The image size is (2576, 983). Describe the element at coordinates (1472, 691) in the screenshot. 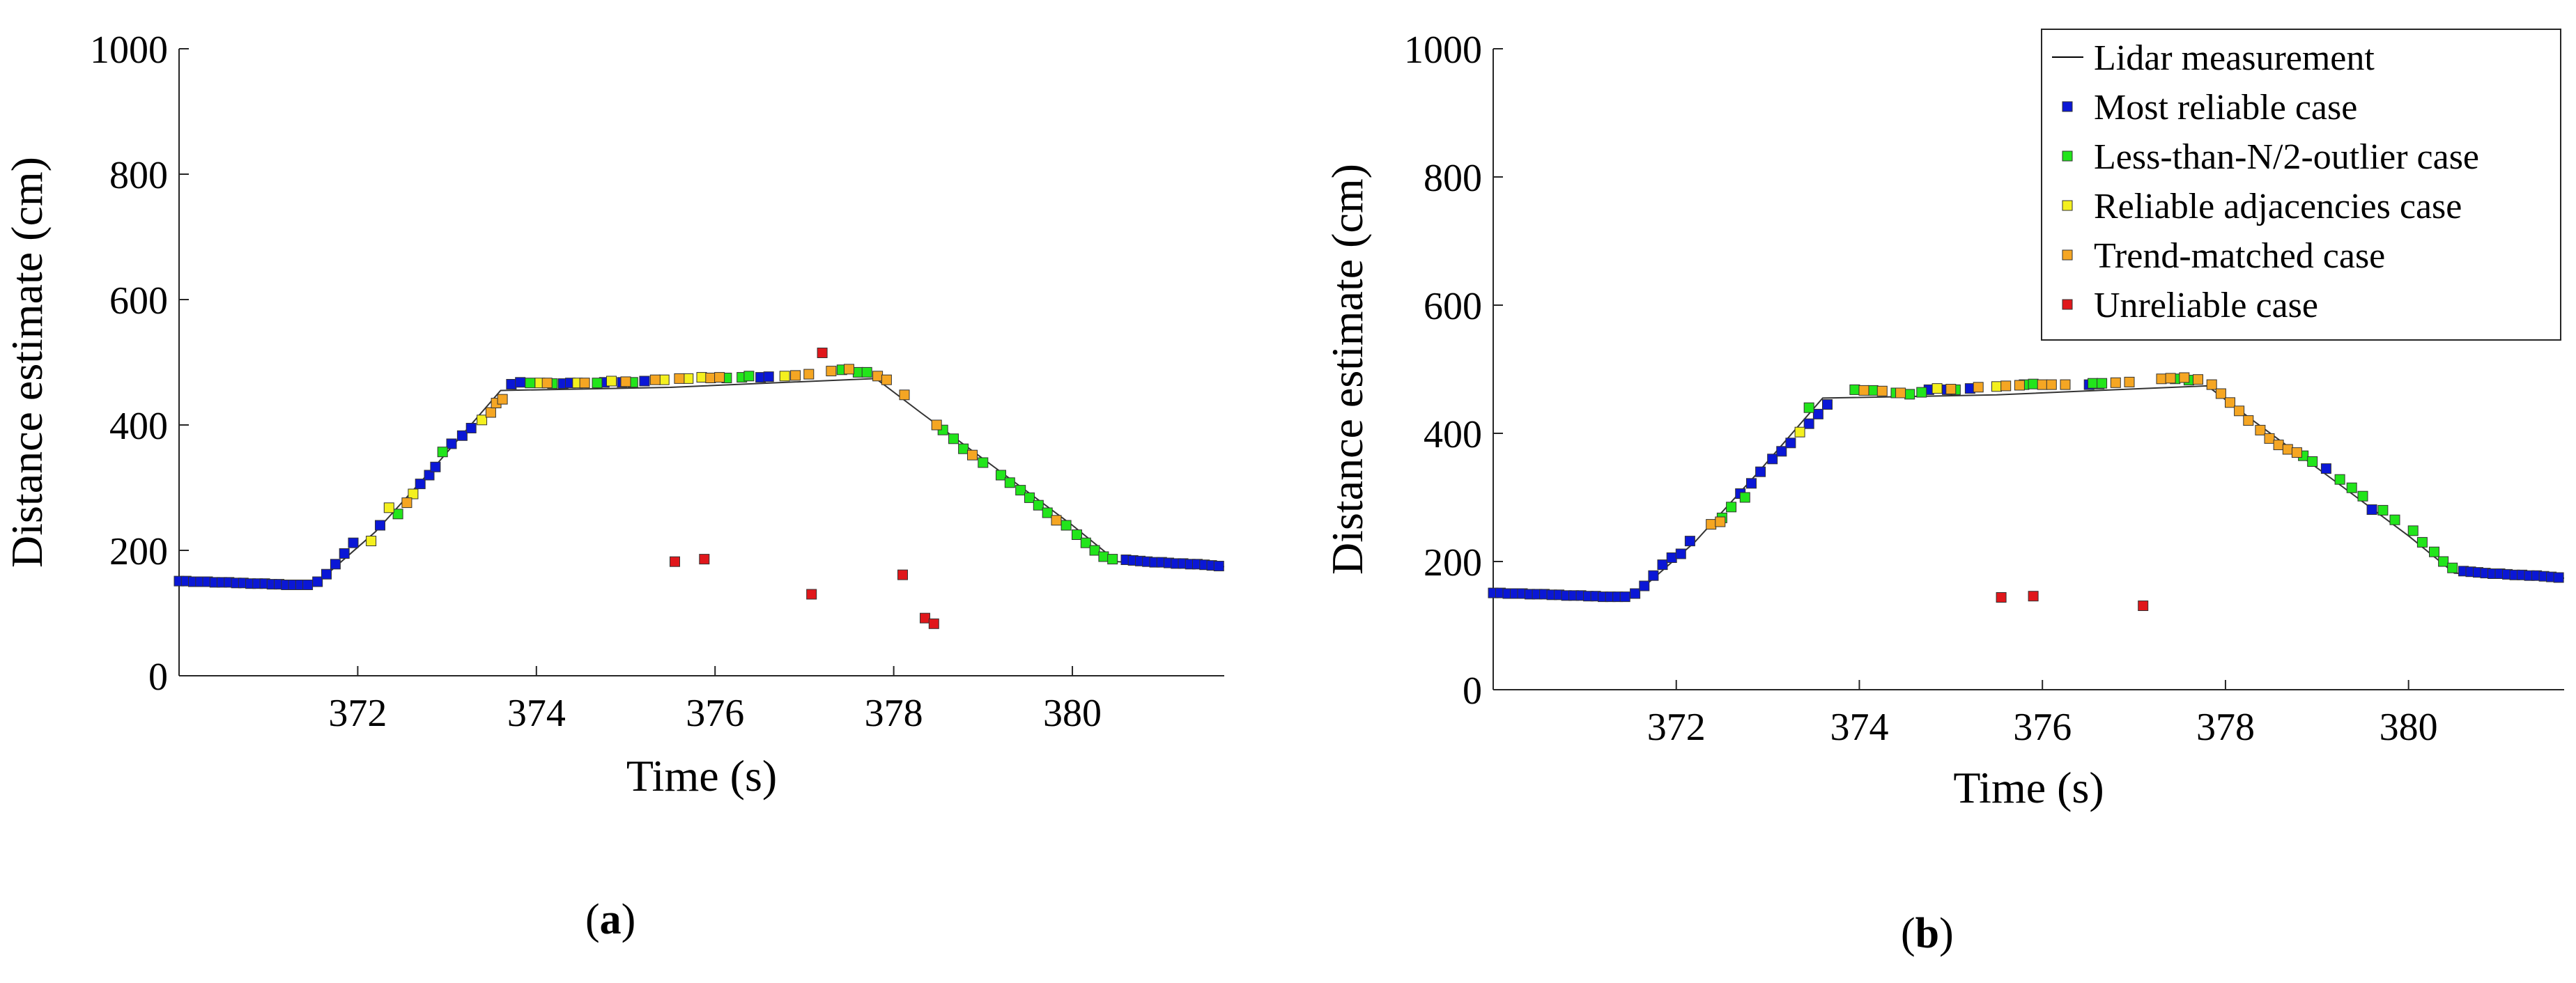

I see `y-tick-label: 0` at that location.